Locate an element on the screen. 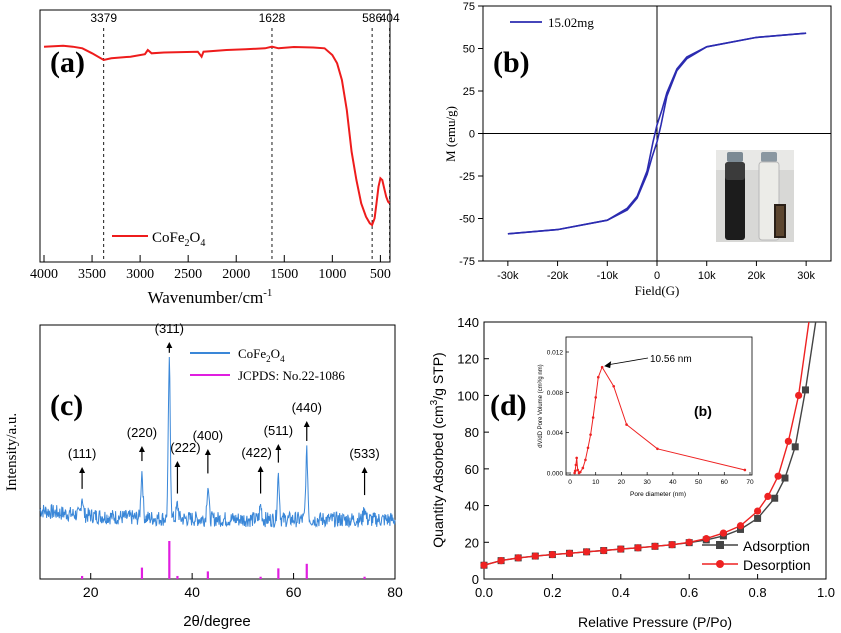  panel-c-peak-label: (533) is located at coordinates (364, 453).